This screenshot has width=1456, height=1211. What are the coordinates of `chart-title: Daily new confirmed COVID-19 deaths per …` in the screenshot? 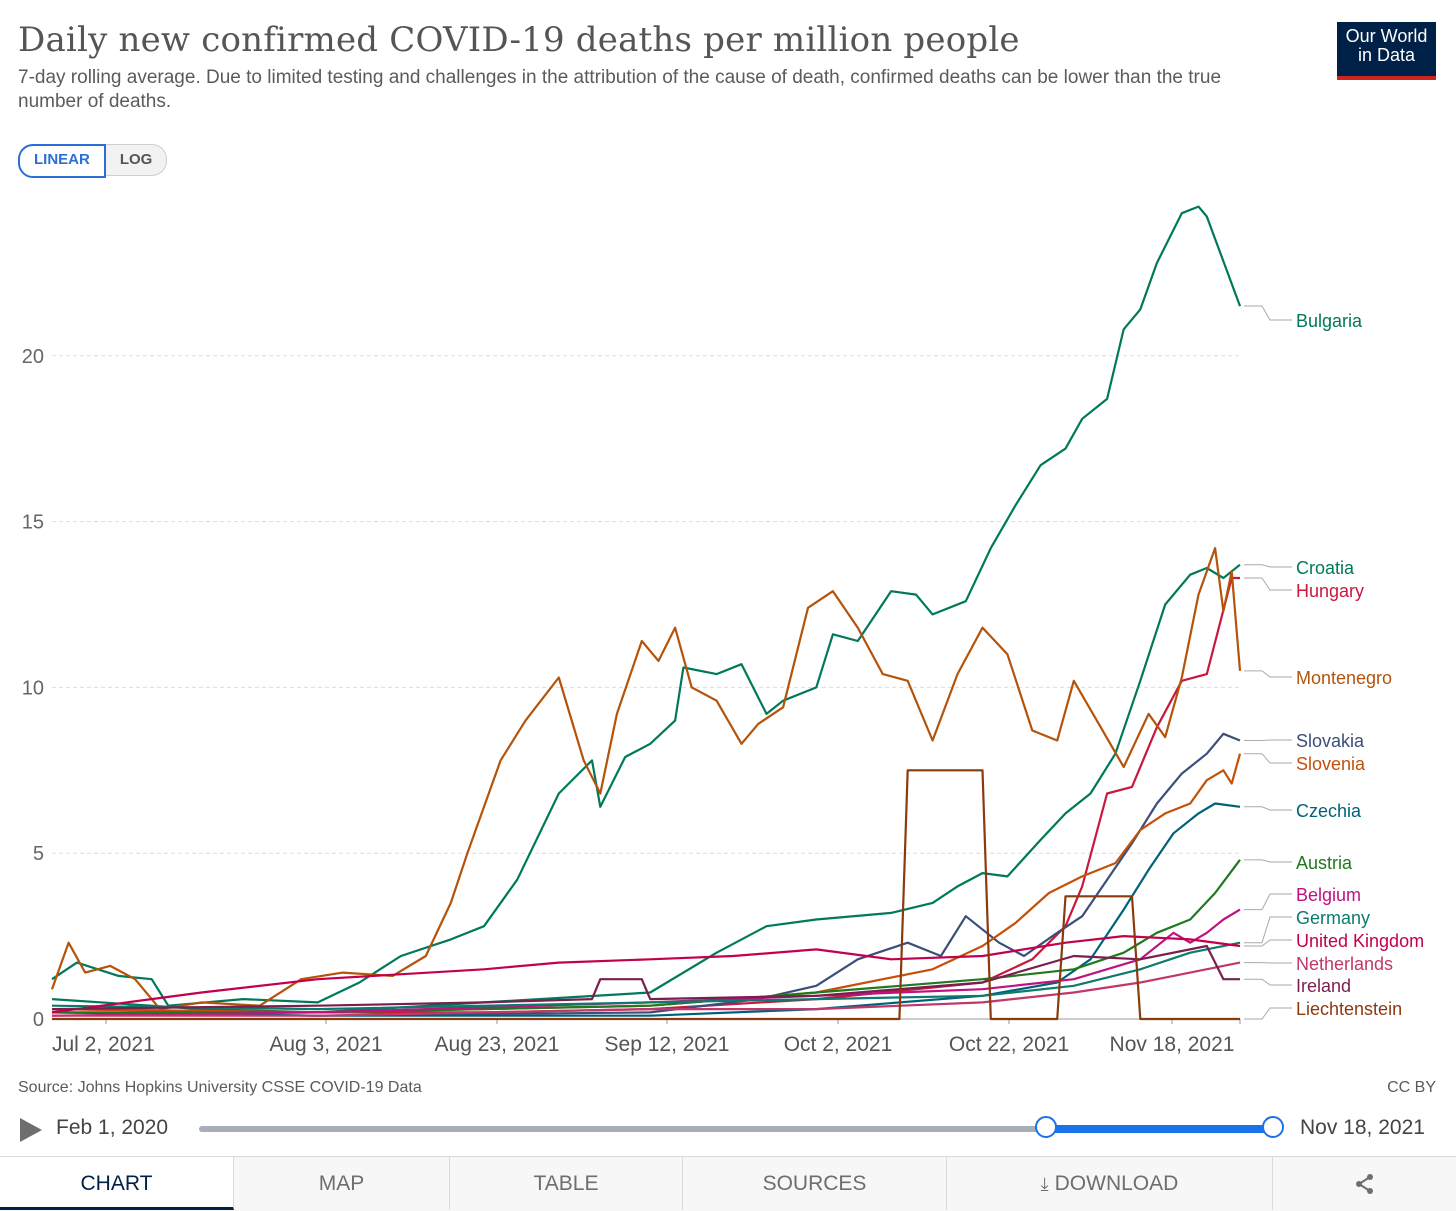 It's located at (519, 40).